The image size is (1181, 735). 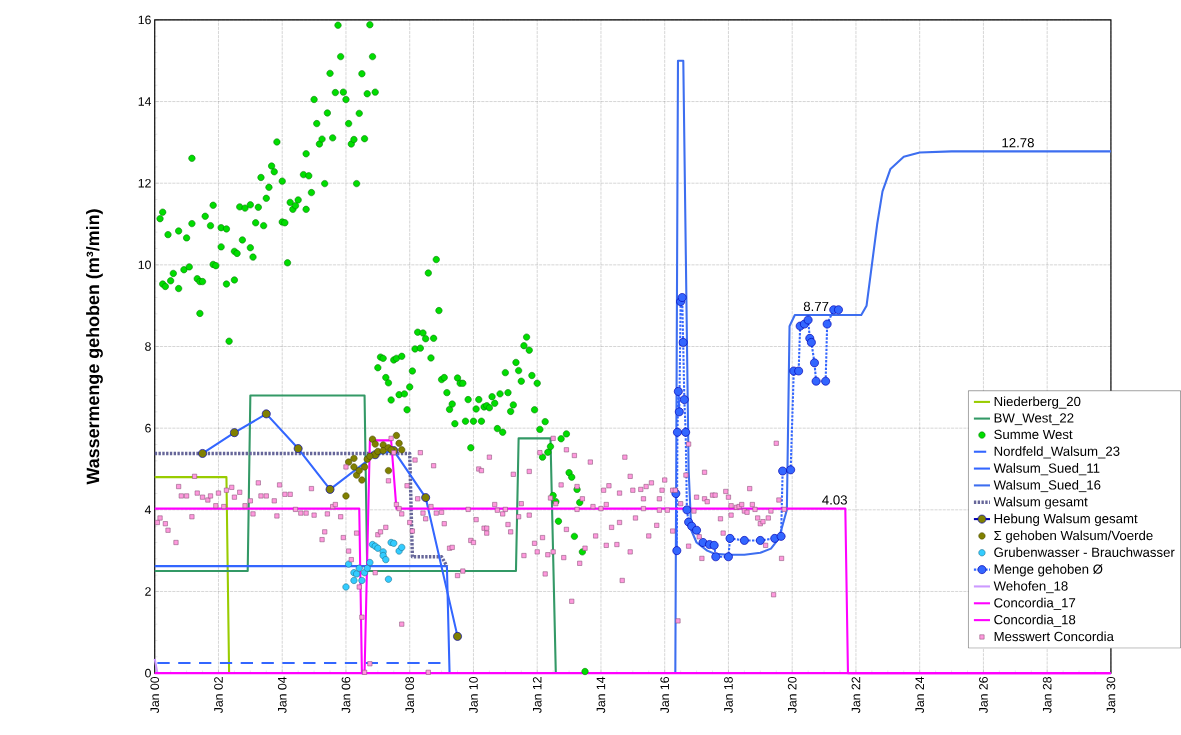 What do you see at coordinates (1037, 402) in the screenshot?
I see `legend-label: Niederberg_20` at bounding box center [1037, 402].